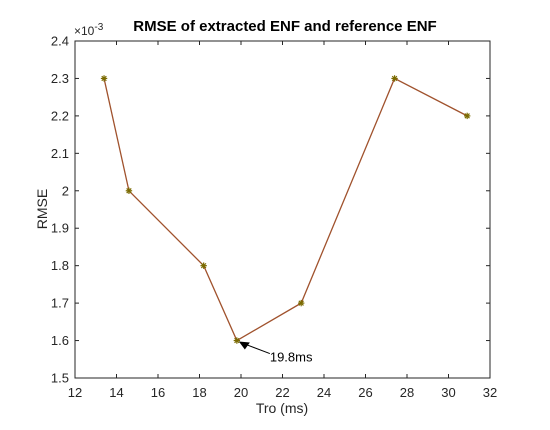 This screenshot has height=430, width=550. I want to click on x-tick-label: 26, so click(365, 392).